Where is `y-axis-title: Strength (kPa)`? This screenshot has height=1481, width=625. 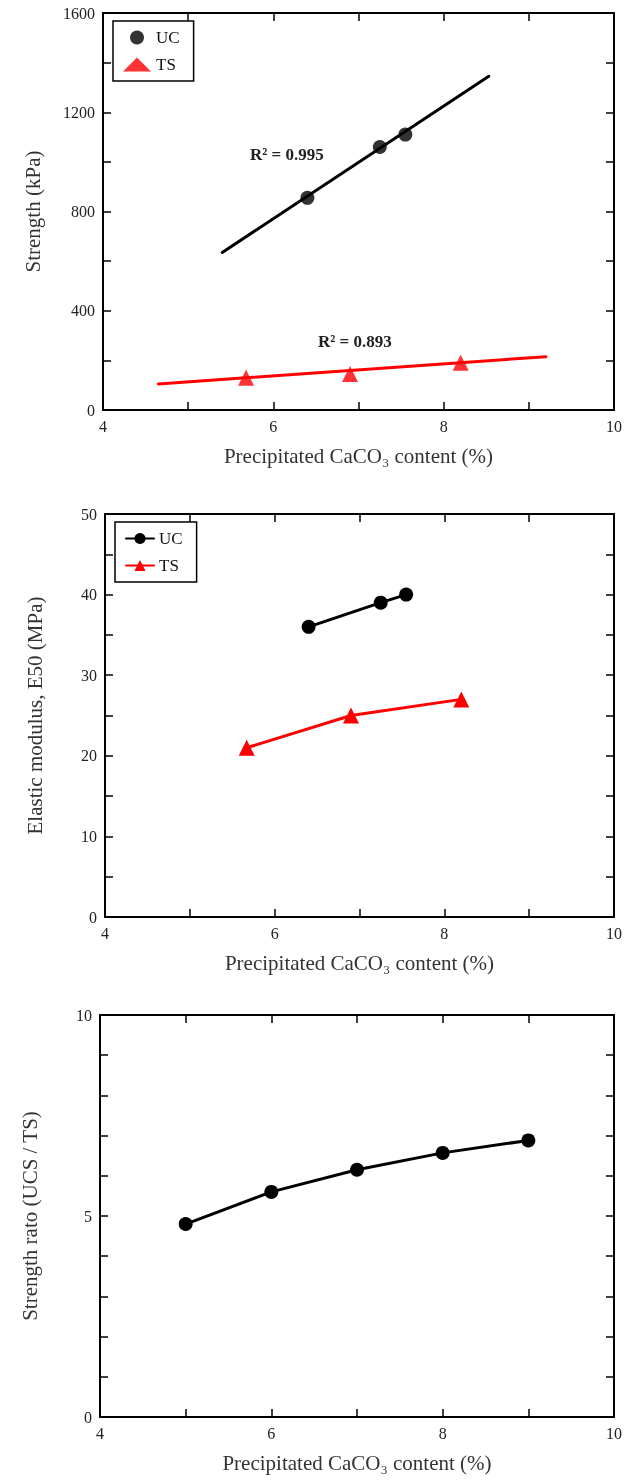
y-axis-title: Strength (kPa) is located at coordinates (32, 211).